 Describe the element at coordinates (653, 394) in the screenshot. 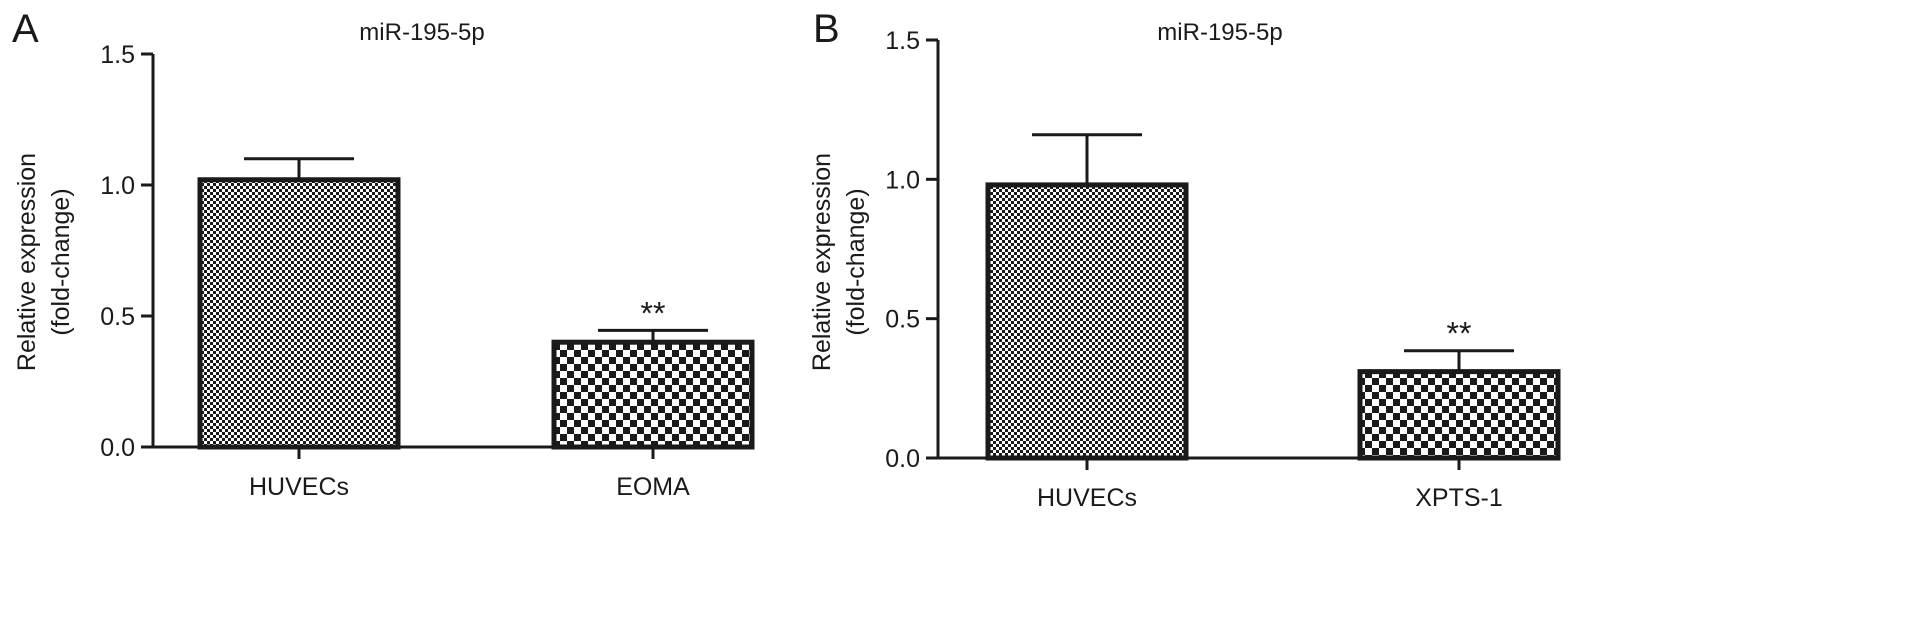

I see `bar-eoma` at that location.